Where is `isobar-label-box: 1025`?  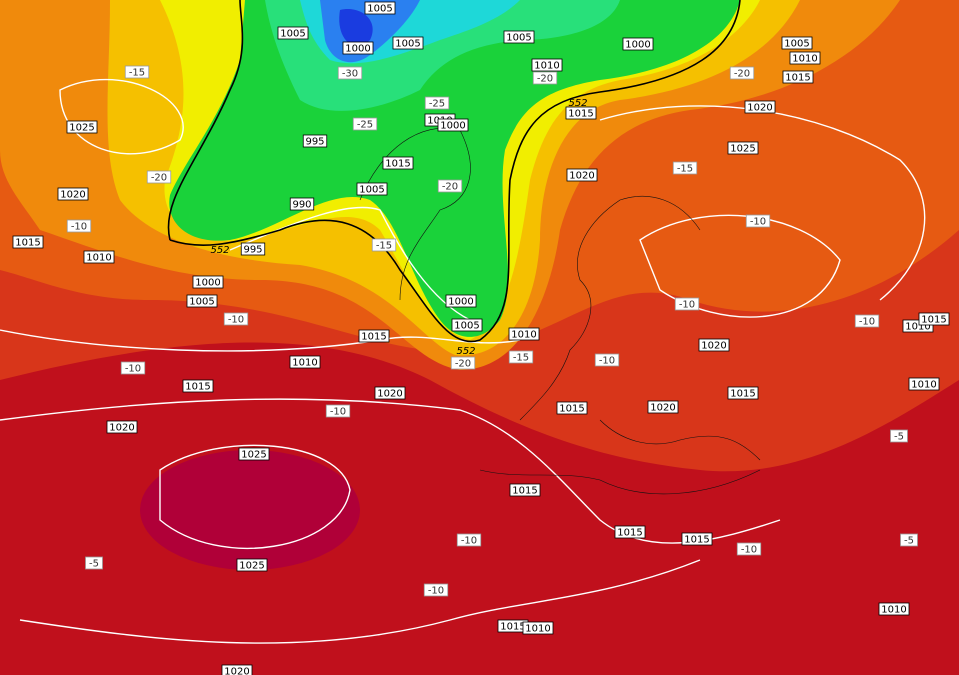 isobar-label-box: 1025 is located at coordinates (252, 565).